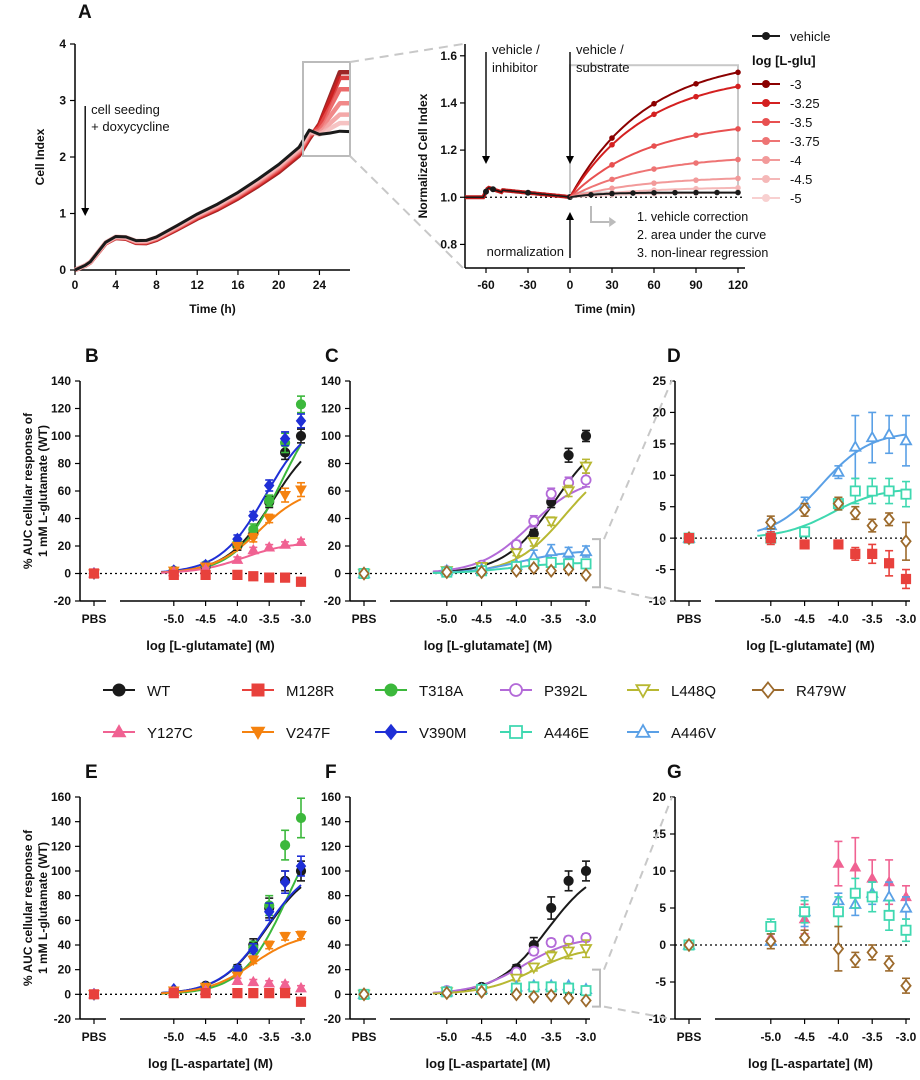 The width and height of the screenshot is (920, 1080). Describe the element at coordinates (518, 192) in the screenshot. I see `pre-treatment-vehicle` at that location.